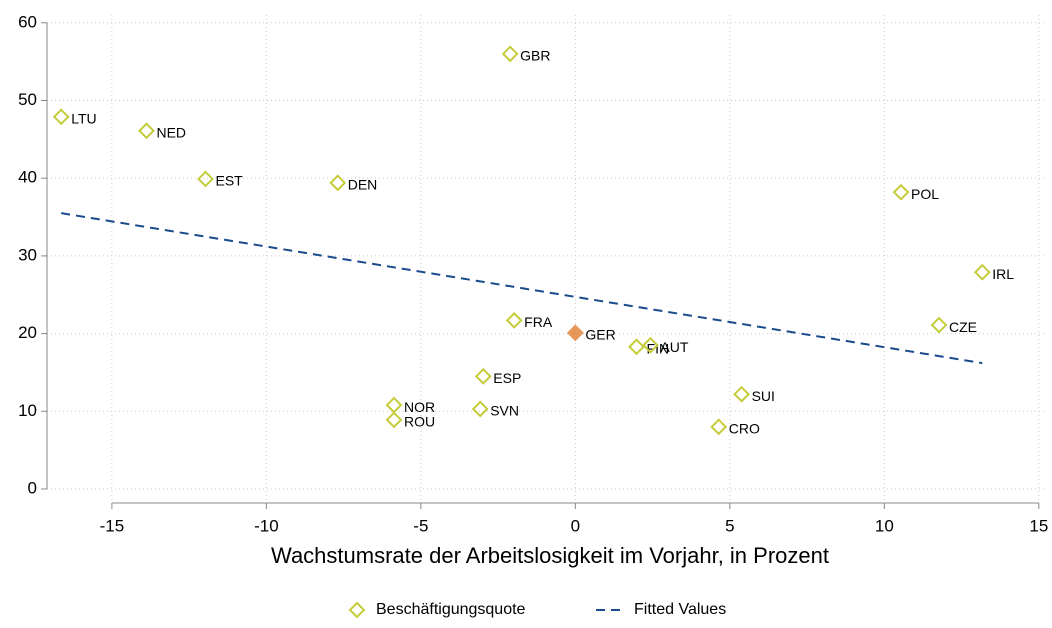  I want to click on point-label: FIN, so click(658, 349).